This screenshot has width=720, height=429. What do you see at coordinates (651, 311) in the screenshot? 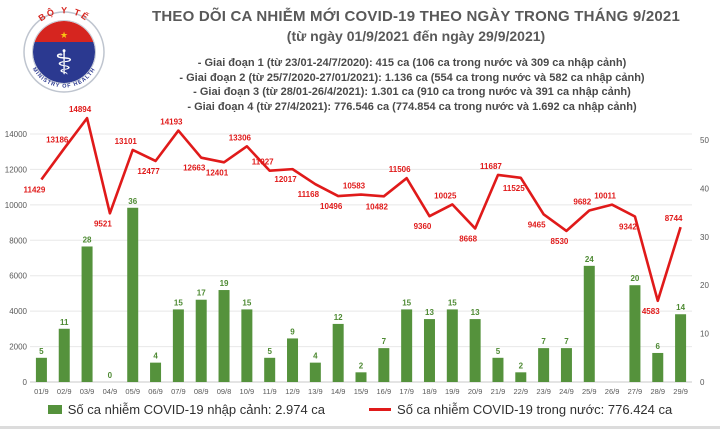
I see `line-data-label: 4583` at bounding box center [651, 311].